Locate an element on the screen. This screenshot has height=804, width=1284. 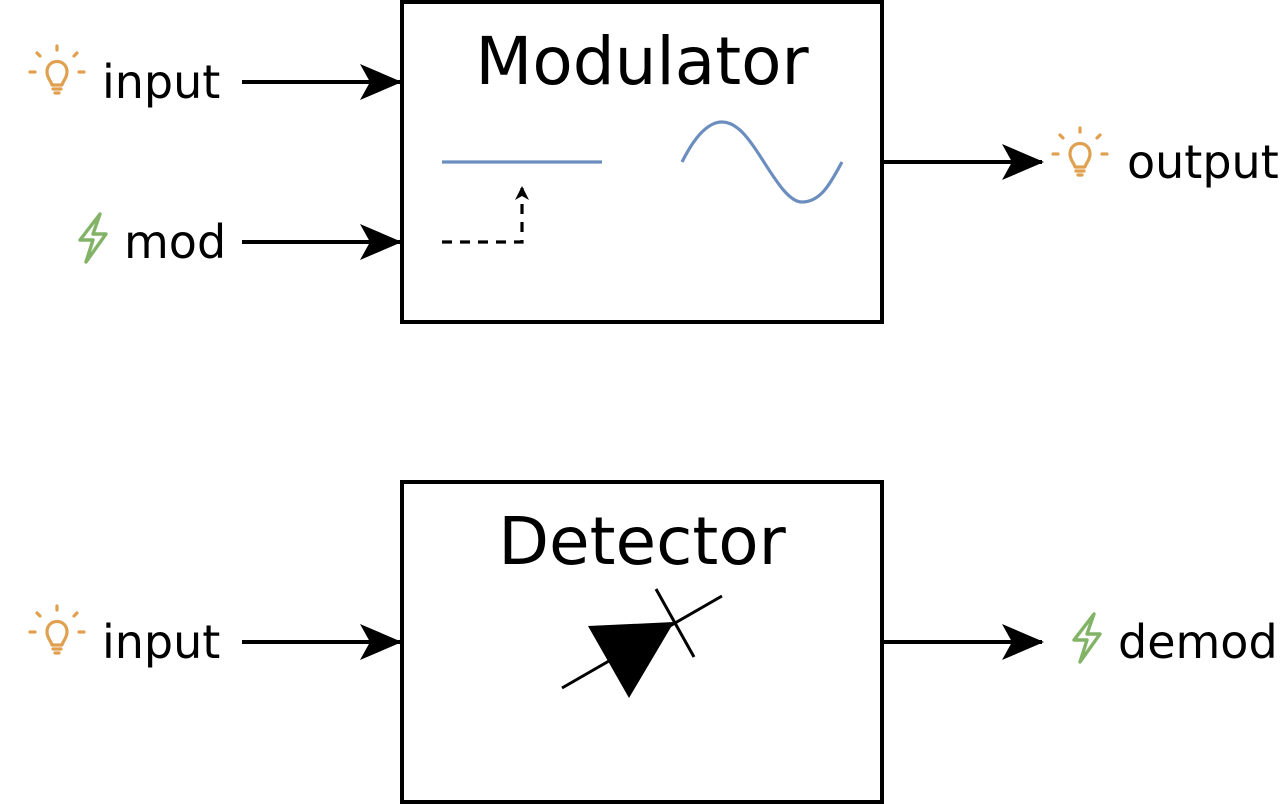
modulator-input-label: input is located at coordinates (161, 82).